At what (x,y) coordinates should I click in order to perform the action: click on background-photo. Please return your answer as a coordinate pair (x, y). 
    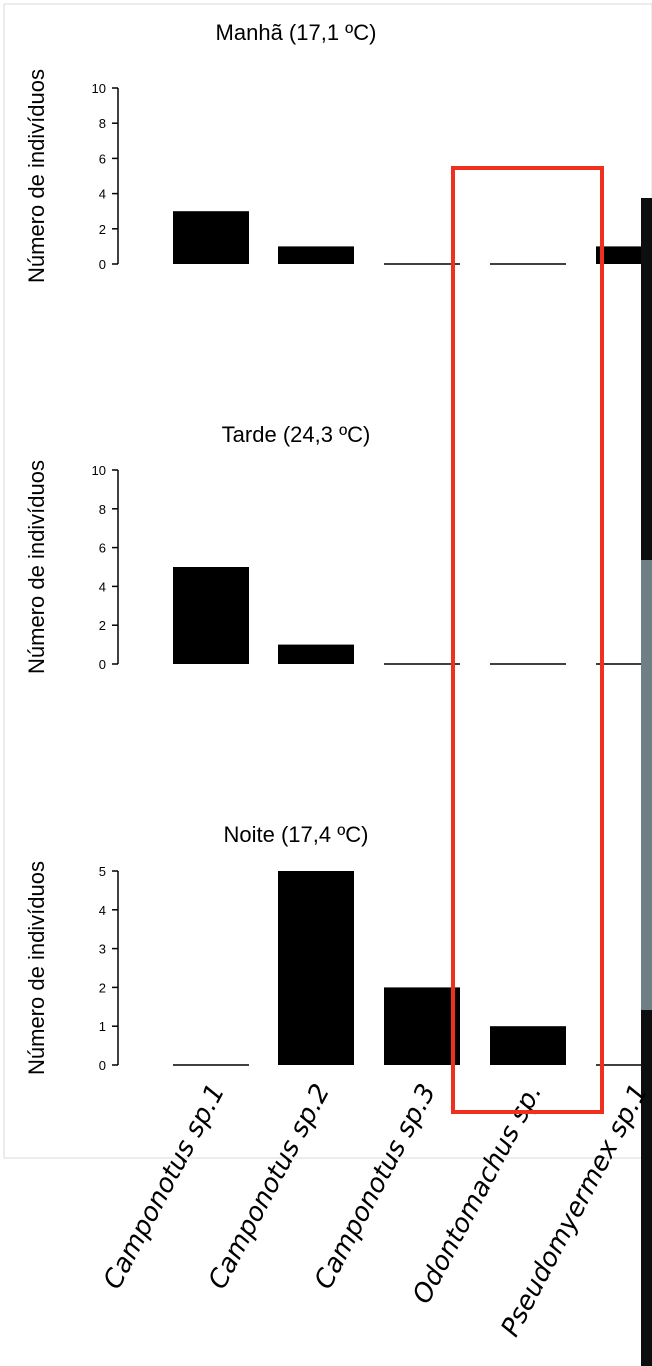
    Looking at the image, I should click on (646, 782).